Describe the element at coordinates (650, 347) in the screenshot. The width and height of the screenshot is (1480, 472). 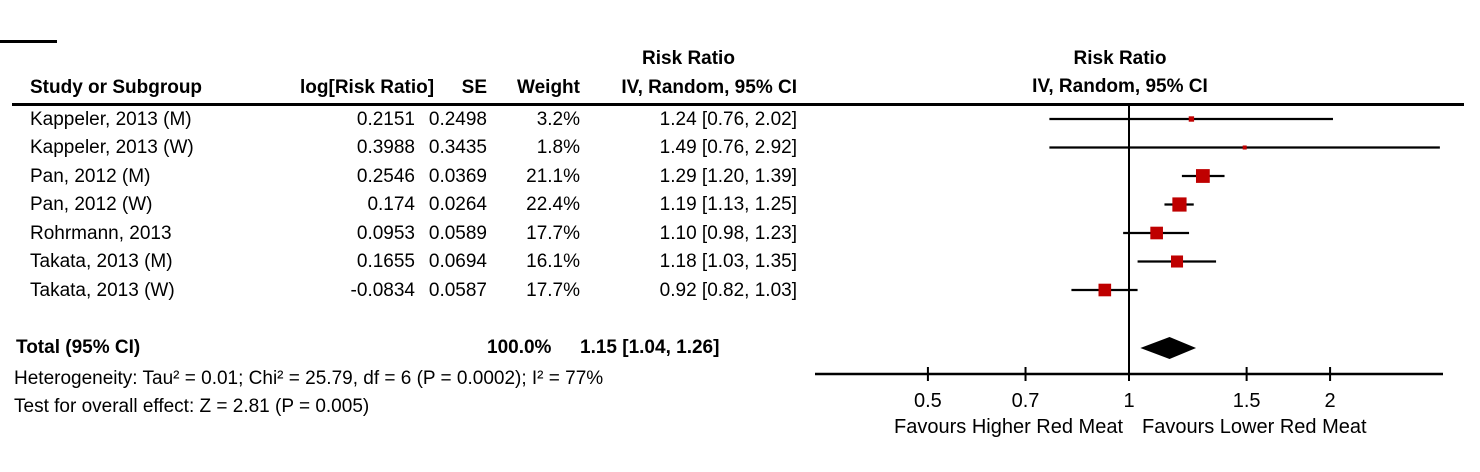
I see `total-ci: 1.15 [1.04, 1.26]` at that location.